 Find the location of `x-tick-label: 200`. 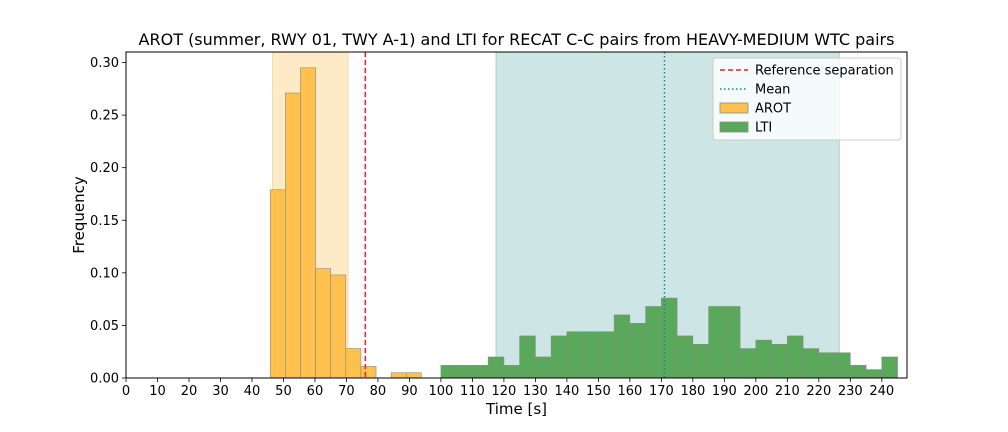

x-tick-label: 200 is located at coordinates (755, 391).